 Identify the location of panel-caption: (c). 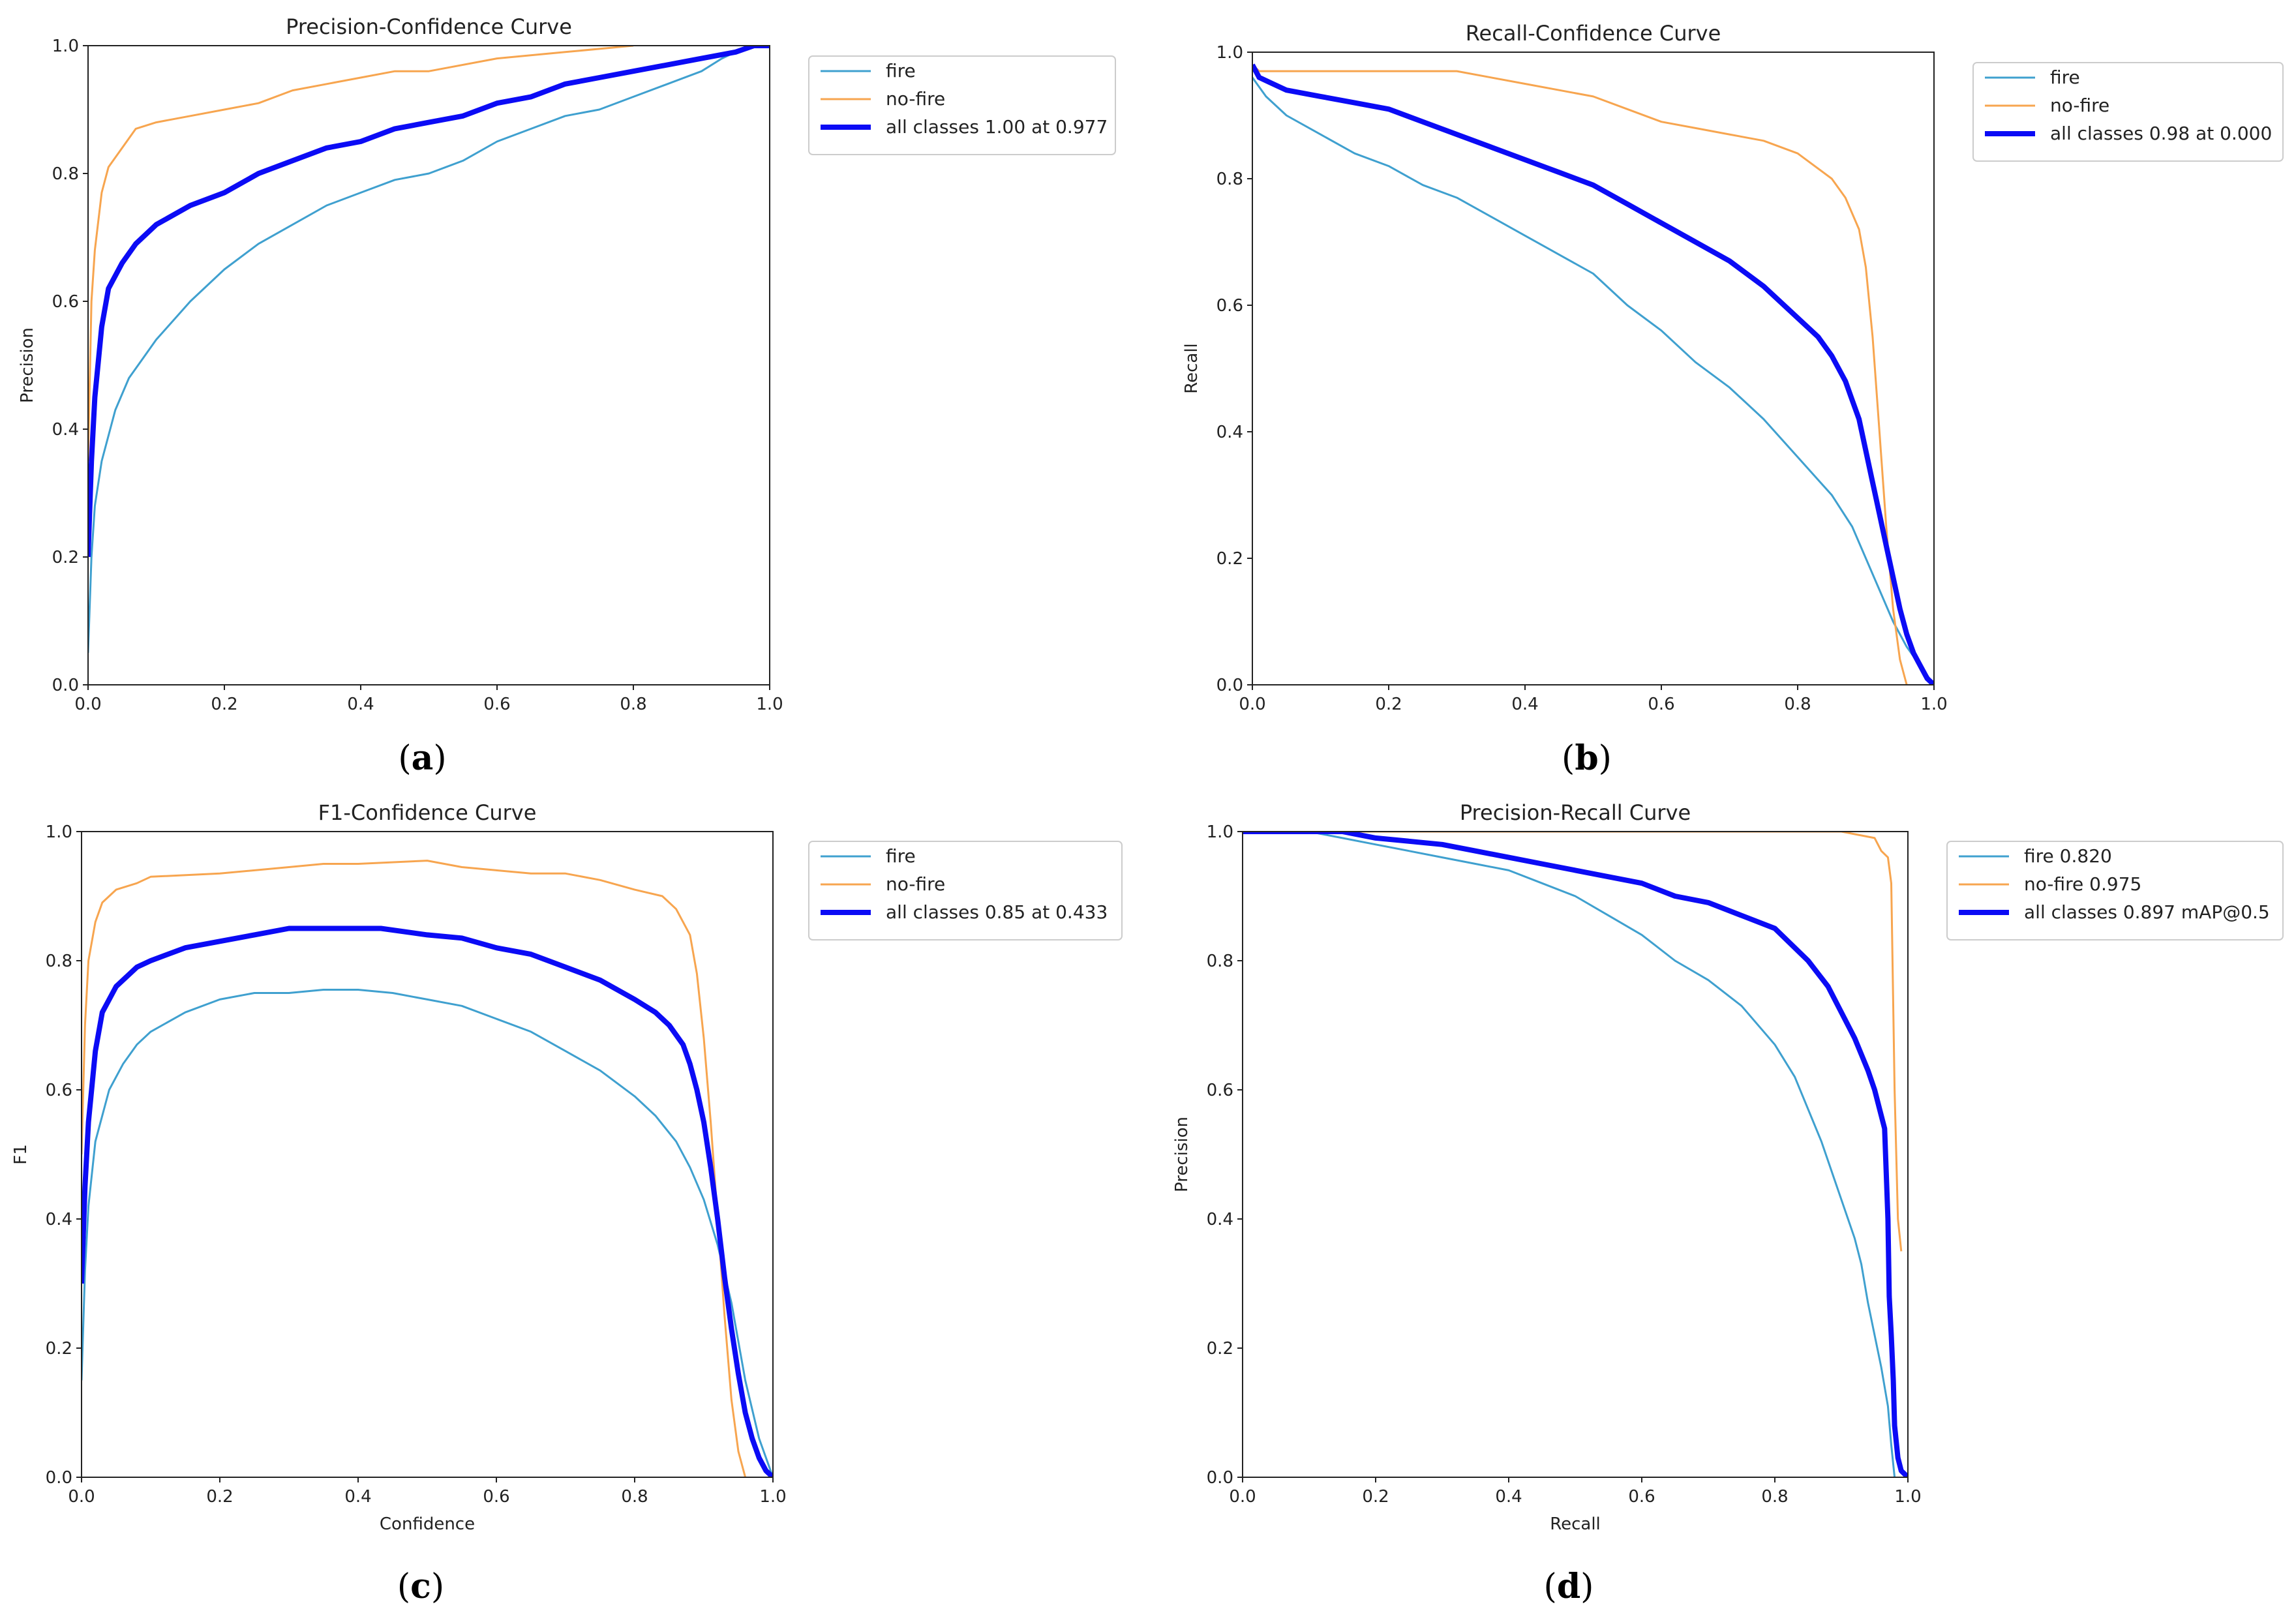
(420, 1586).